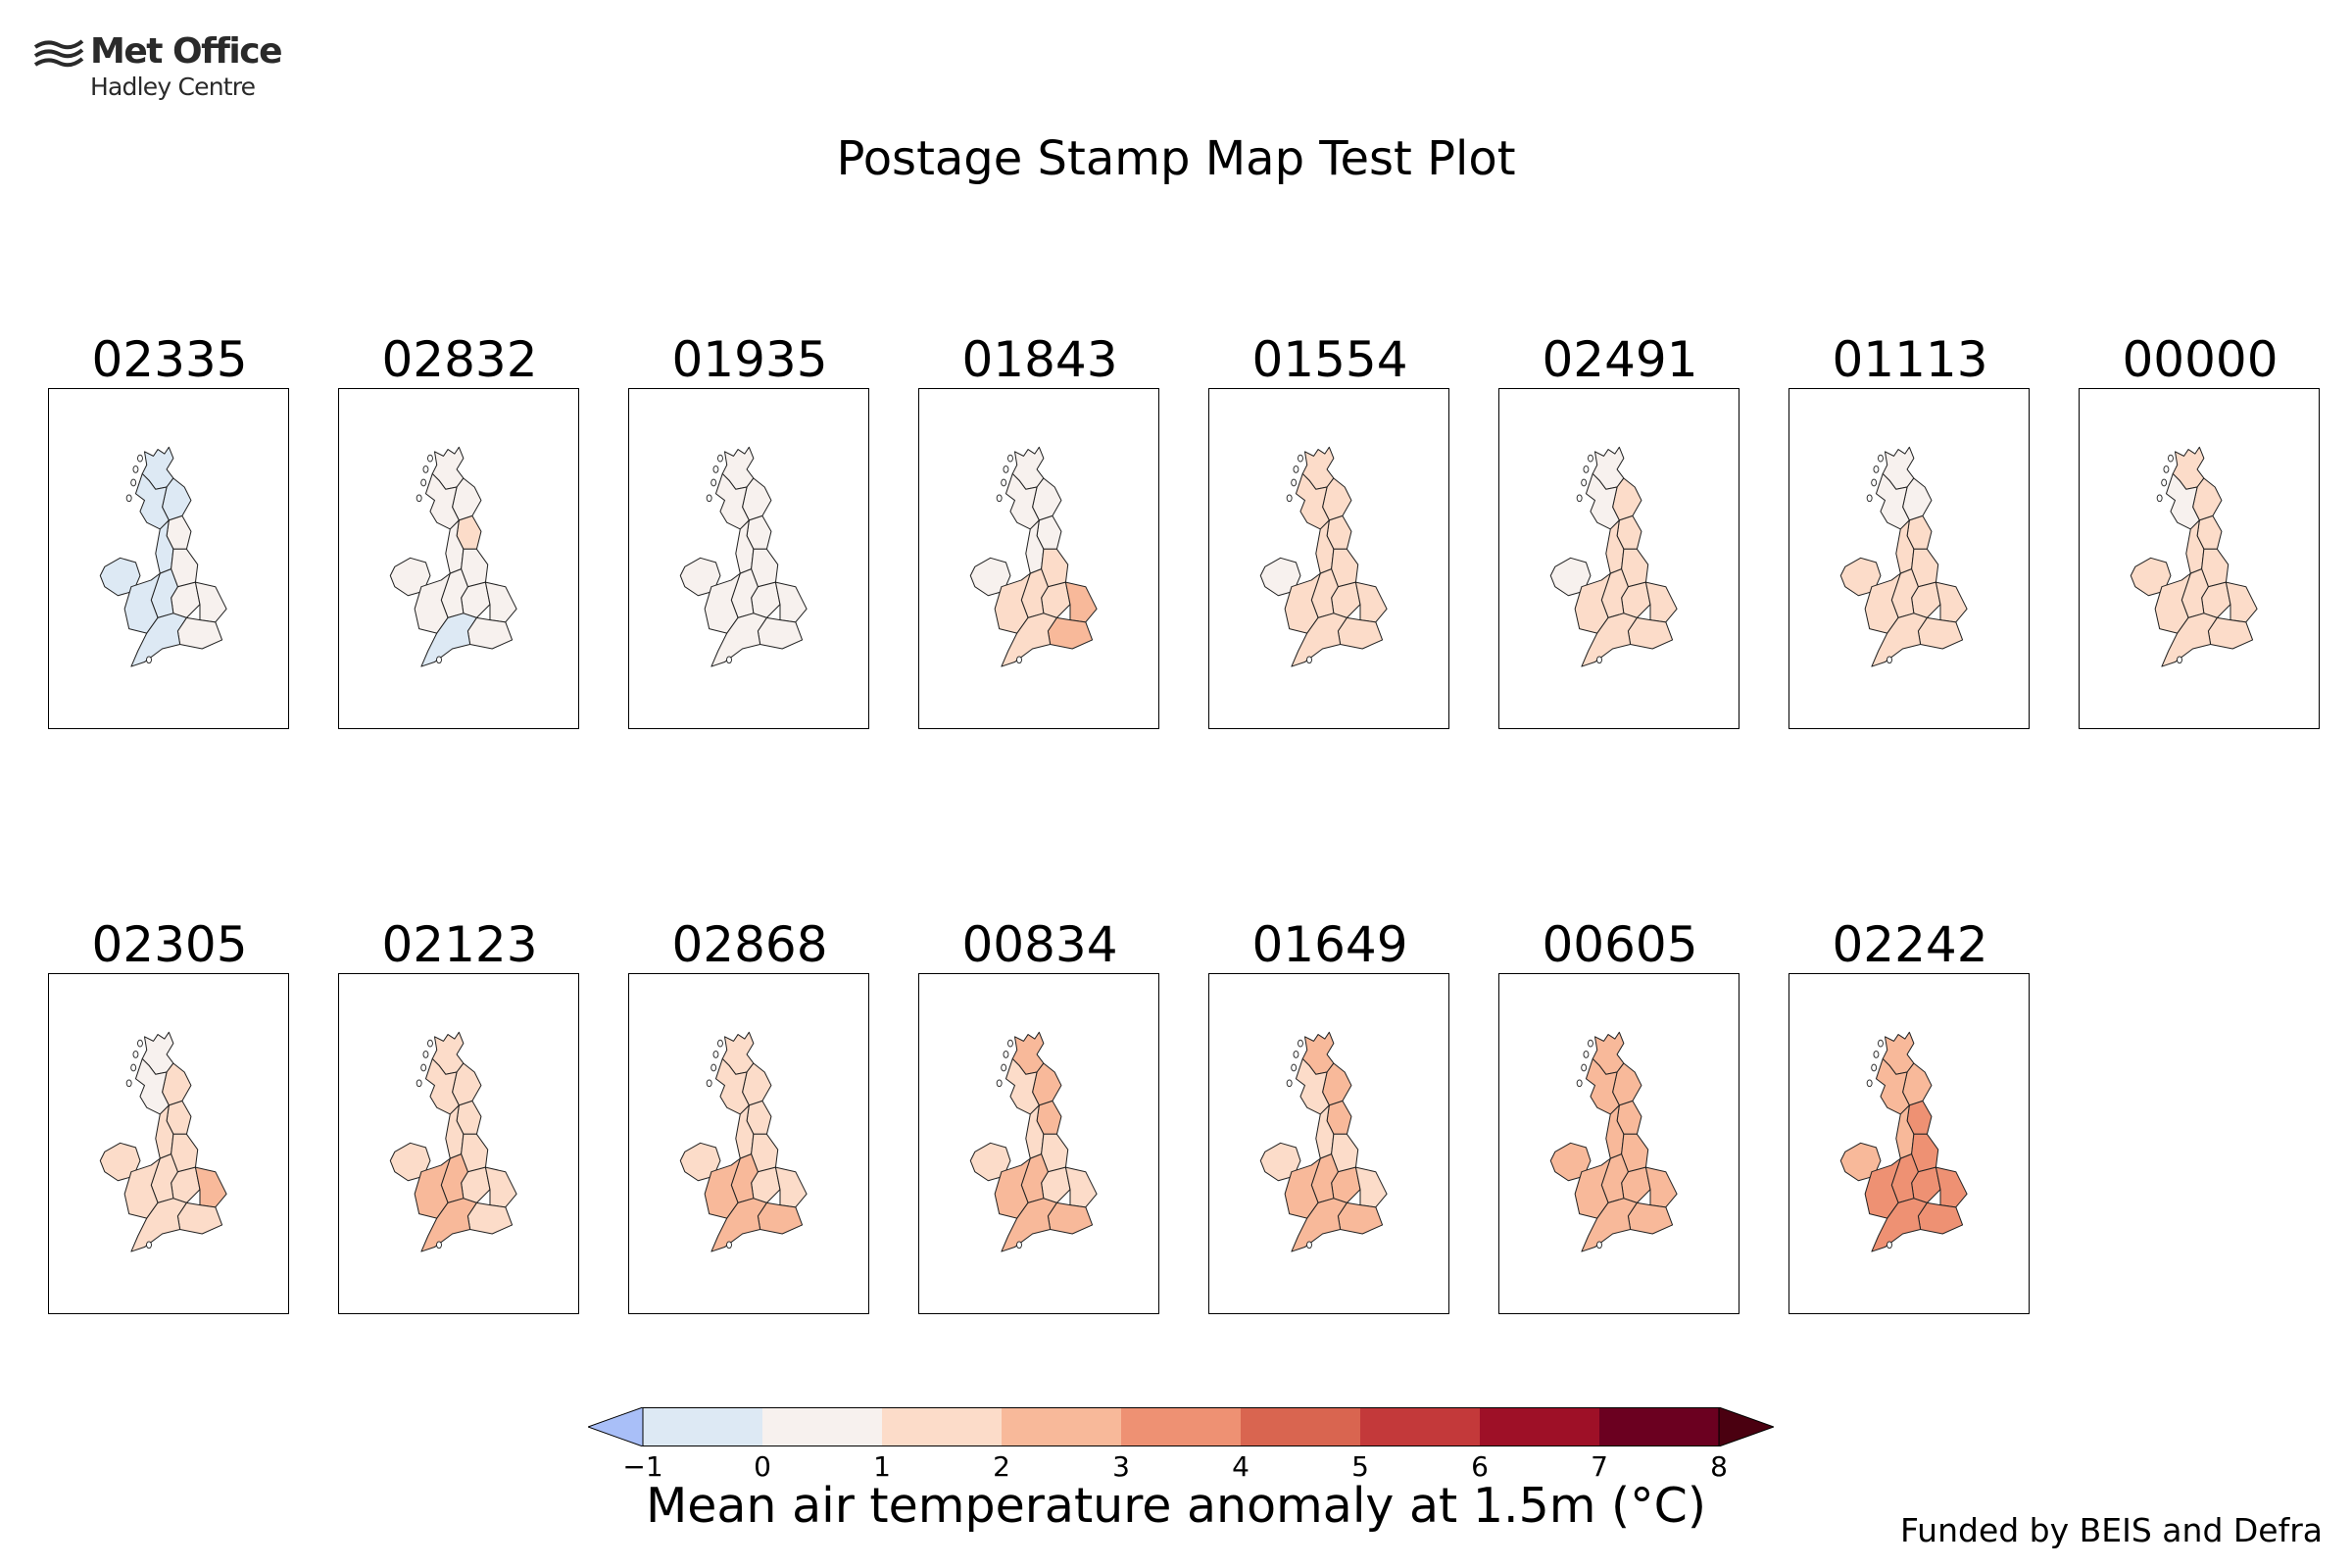 Image resolution: width=2352 pixels, height=1568 pixels. What do you see at coordinates (1719, 1466) in the screenshot?
I see `colorbar-tick-label: 8` at bounding box center [1719, 1466].